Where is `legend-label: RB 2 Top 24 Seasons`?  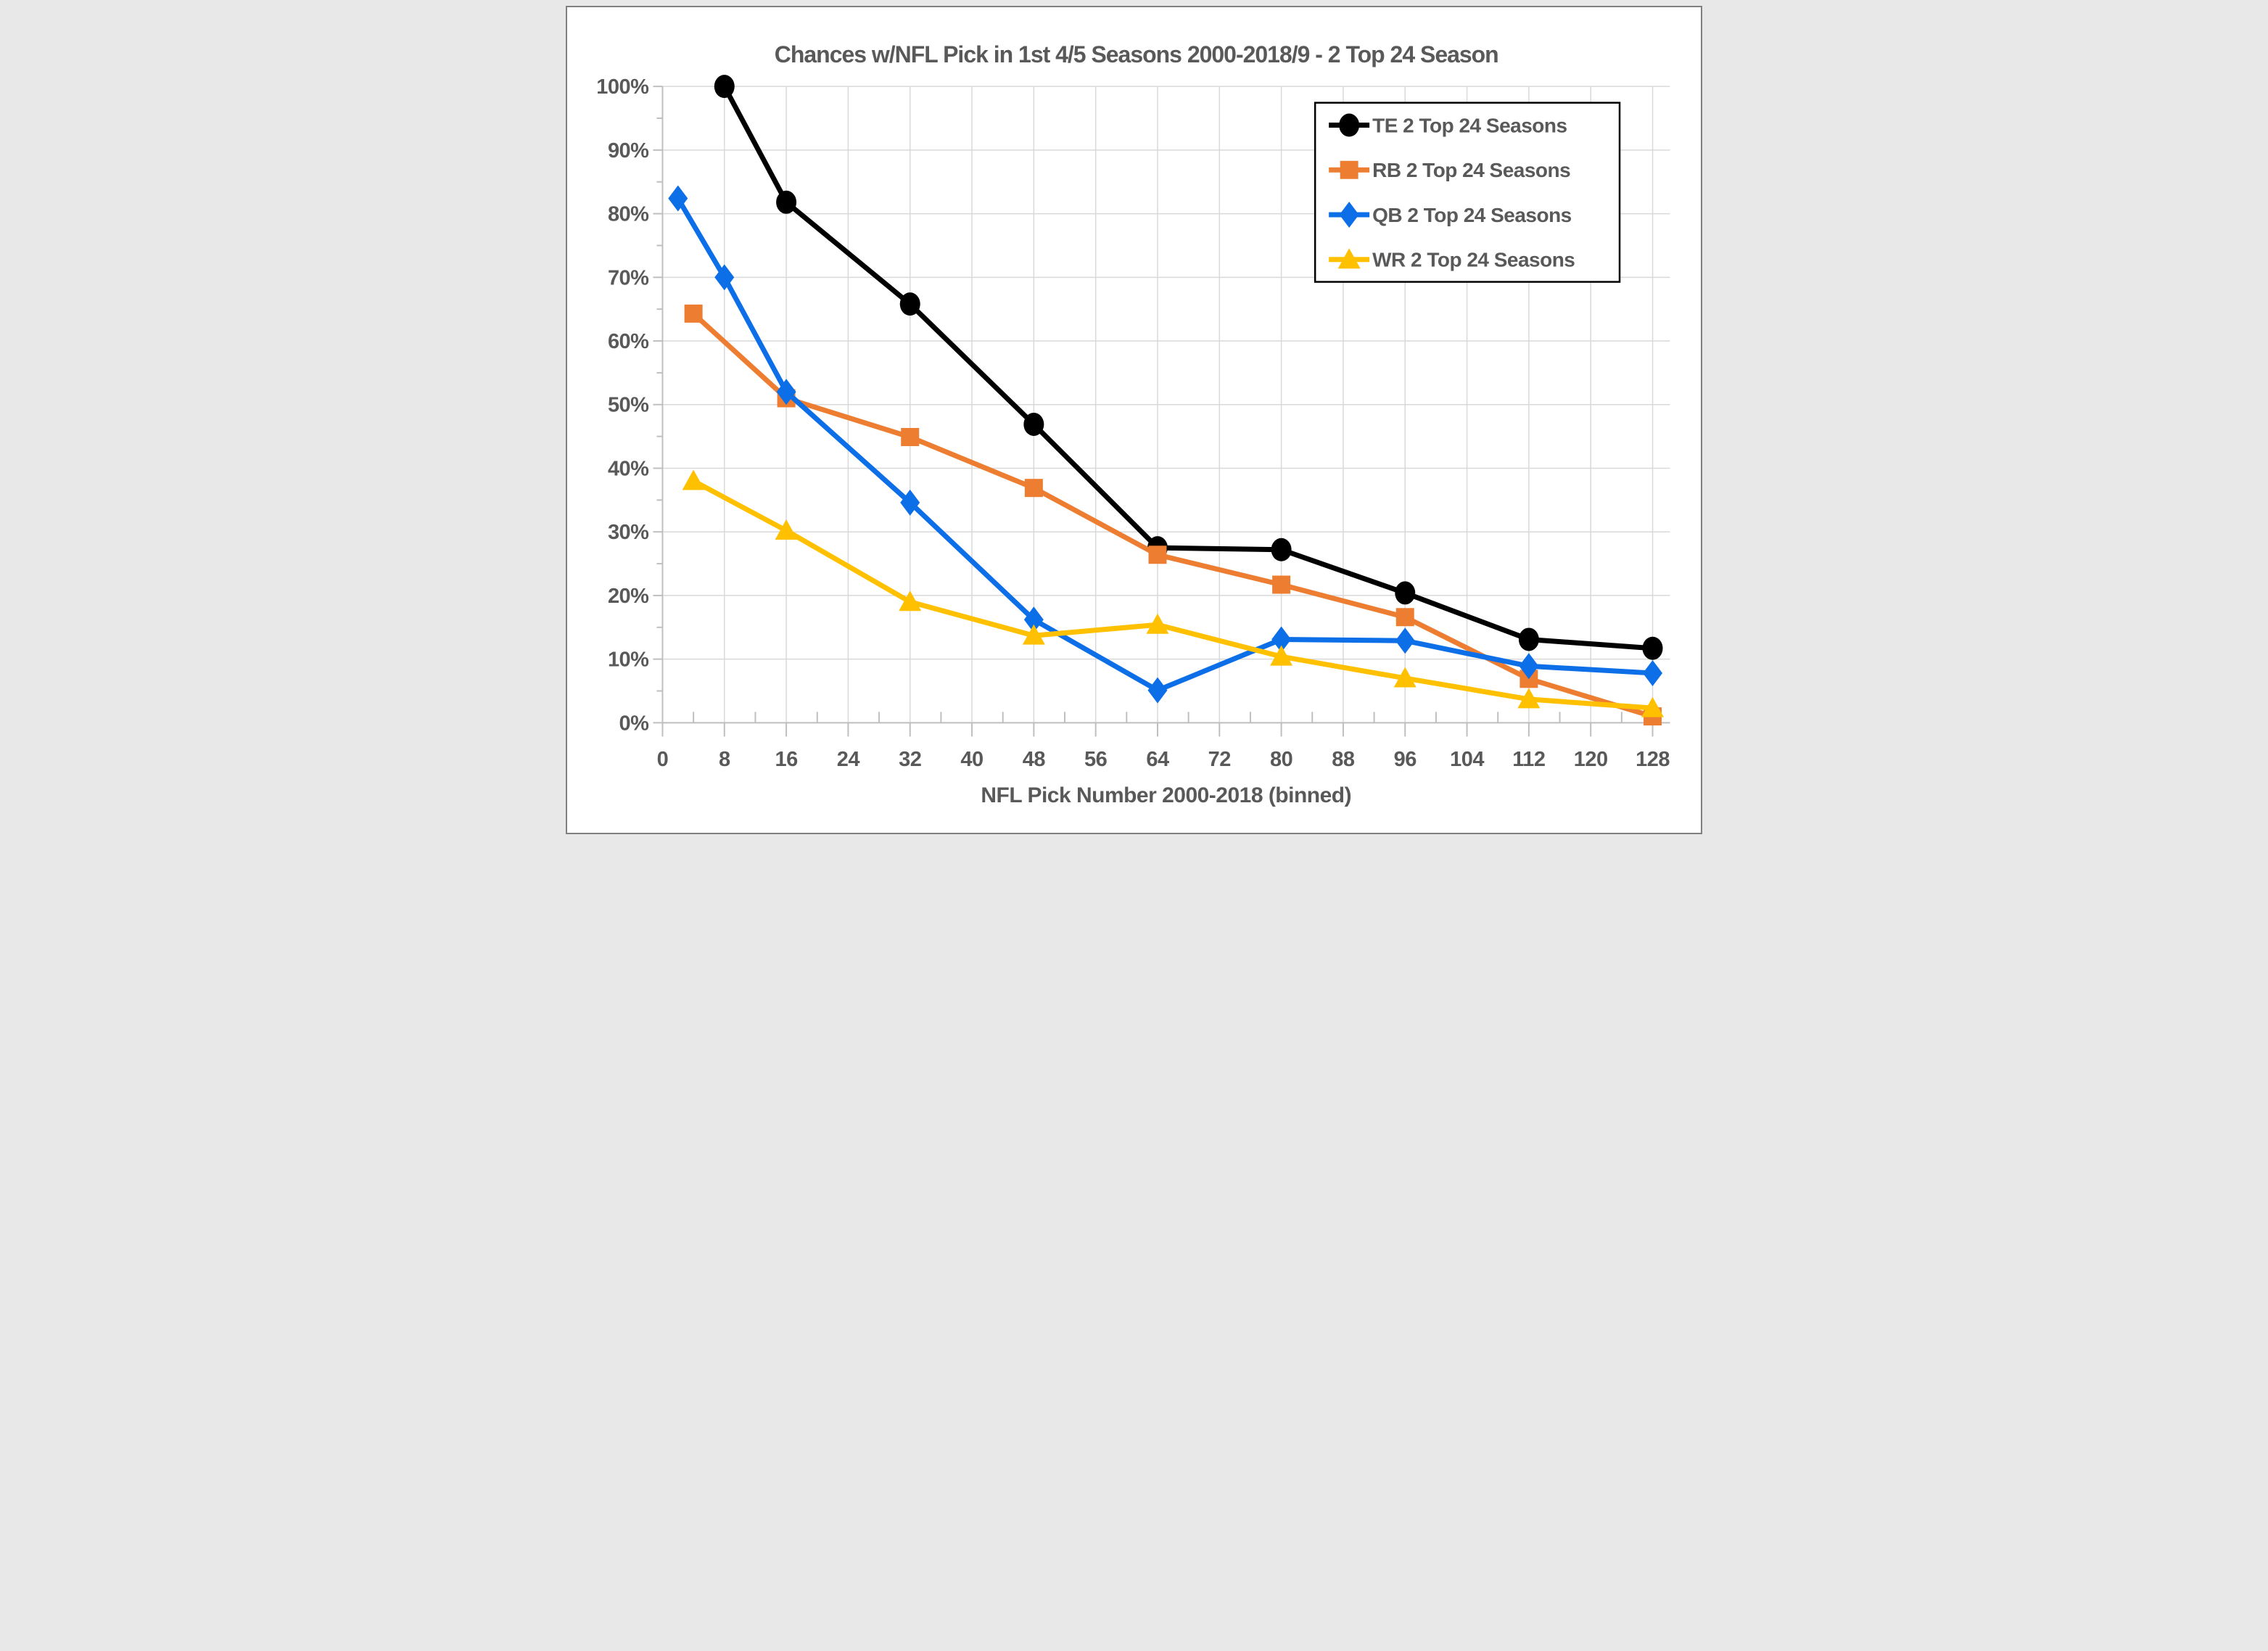 legend-label: RB 2 Top 24 Seasons is located at coordinates (1471, 170).